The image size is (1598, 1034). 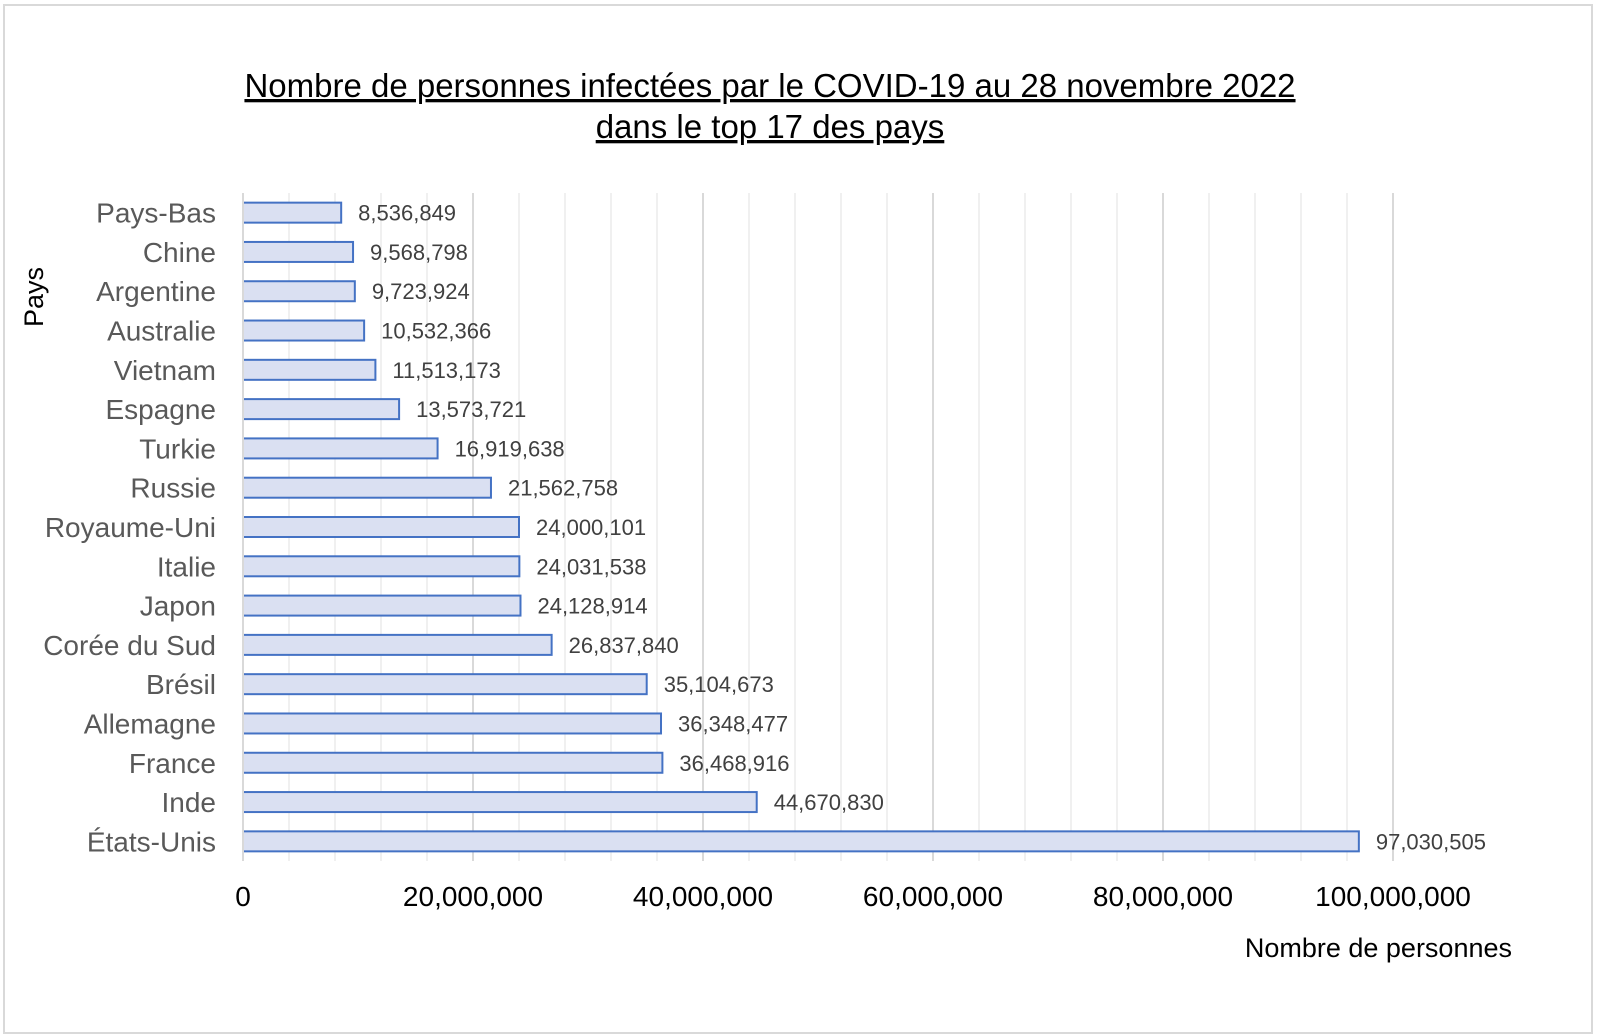 I want to click on value-label: 24,128,914, so click(x=592, y=606).